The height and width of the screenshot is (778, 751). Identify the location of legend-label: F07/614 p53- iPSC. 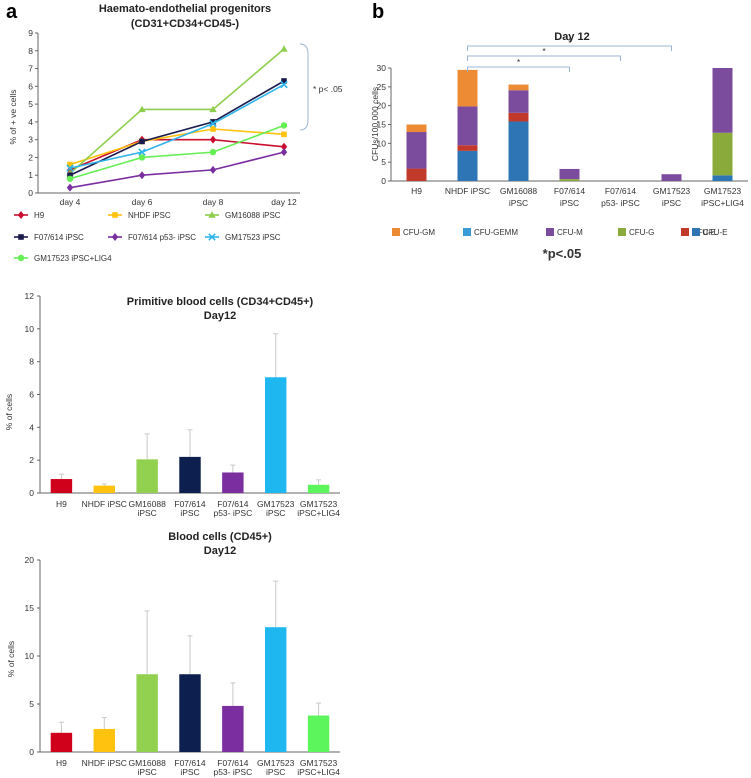
(162, 237).